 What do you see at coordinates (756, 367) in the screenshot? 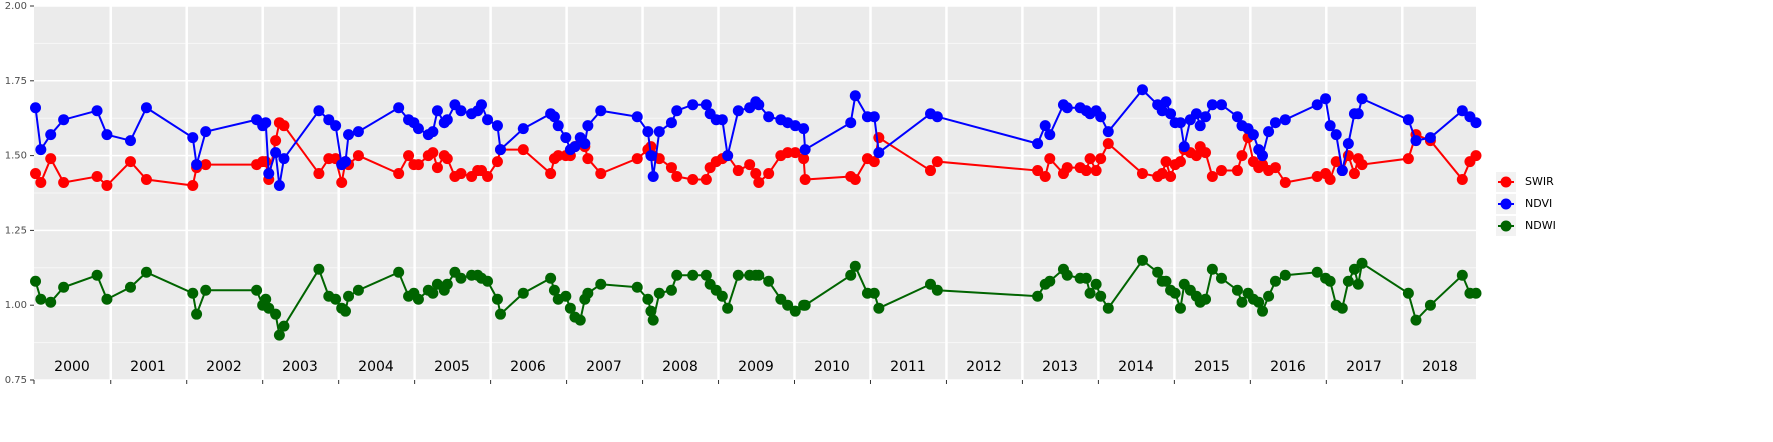
I see `year-label: 2009` at bounding box center [756, 367].